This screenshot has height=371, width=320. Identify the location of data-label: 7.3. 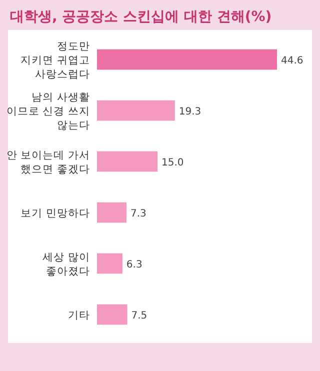
(138, 214).